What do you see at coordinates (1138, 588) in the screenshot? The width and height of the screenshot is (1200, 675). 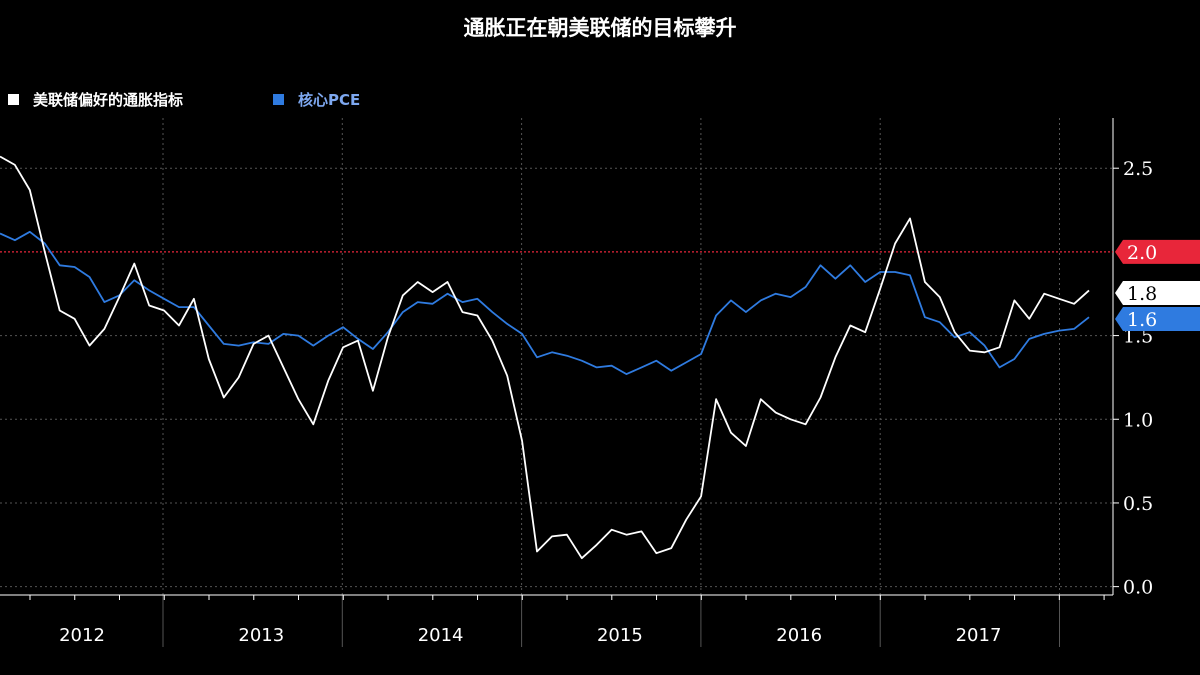 I see `y-tick-label: 0.0` at bounding box center [1138, 588].